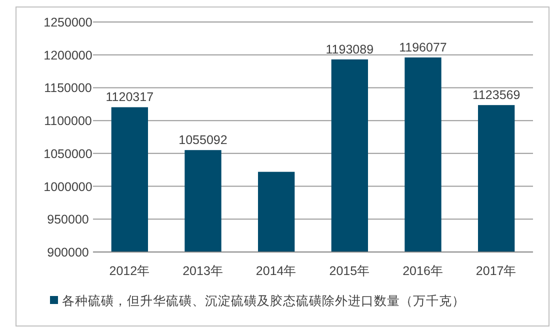  What do you see at coordinates (68, 153) in the screenshot?
I see `y-tick-label: 1050000` at bounding box center [68, 153].